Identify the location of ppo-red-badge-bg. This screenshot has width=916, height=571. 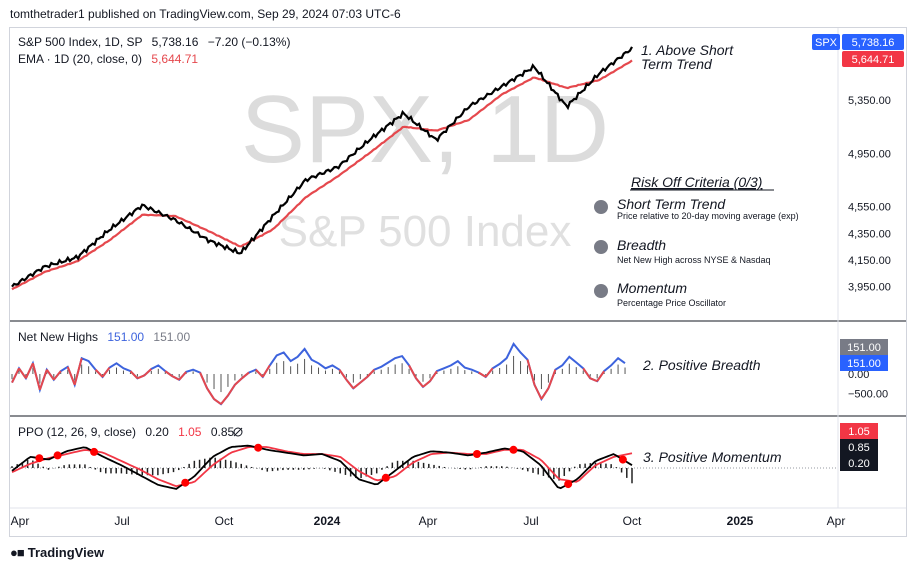
(859, 431).